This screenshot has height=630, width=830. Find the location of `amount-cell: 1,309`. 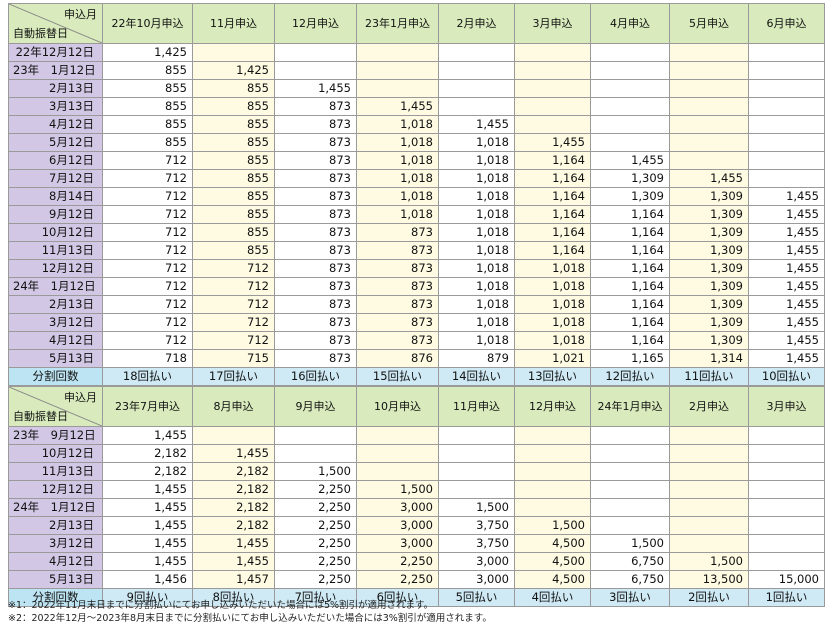

amount-cell: 1,309 is located at coordinates (709, 214).